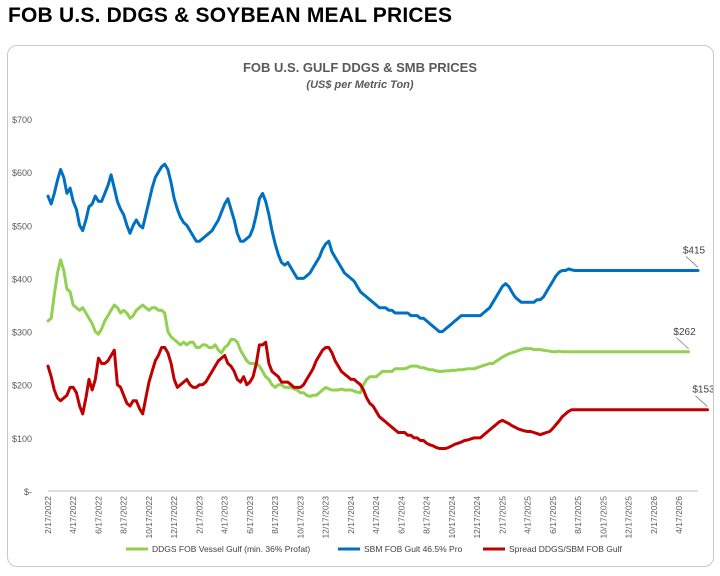  Describe the element at coordinates (250, 515) in the screenshot. I see `x-tick-label: 6/17/2023` at that location.